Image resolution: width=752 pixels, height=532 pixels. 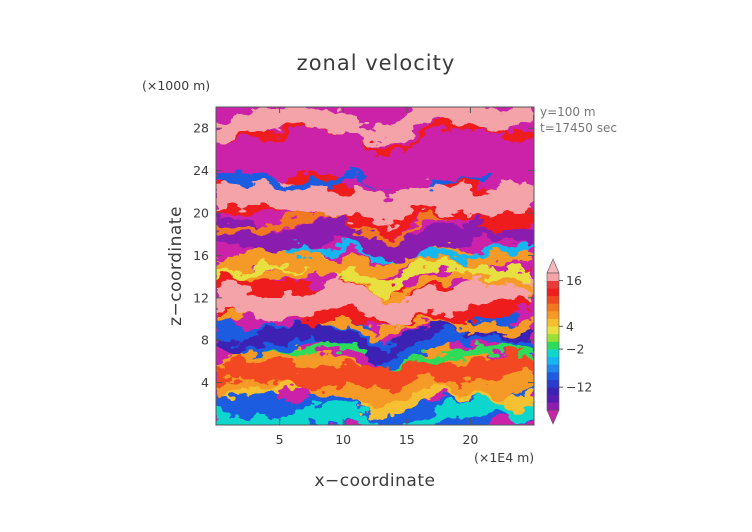 I want to click on x-tick-label: 20, so click(x=470, y=439).